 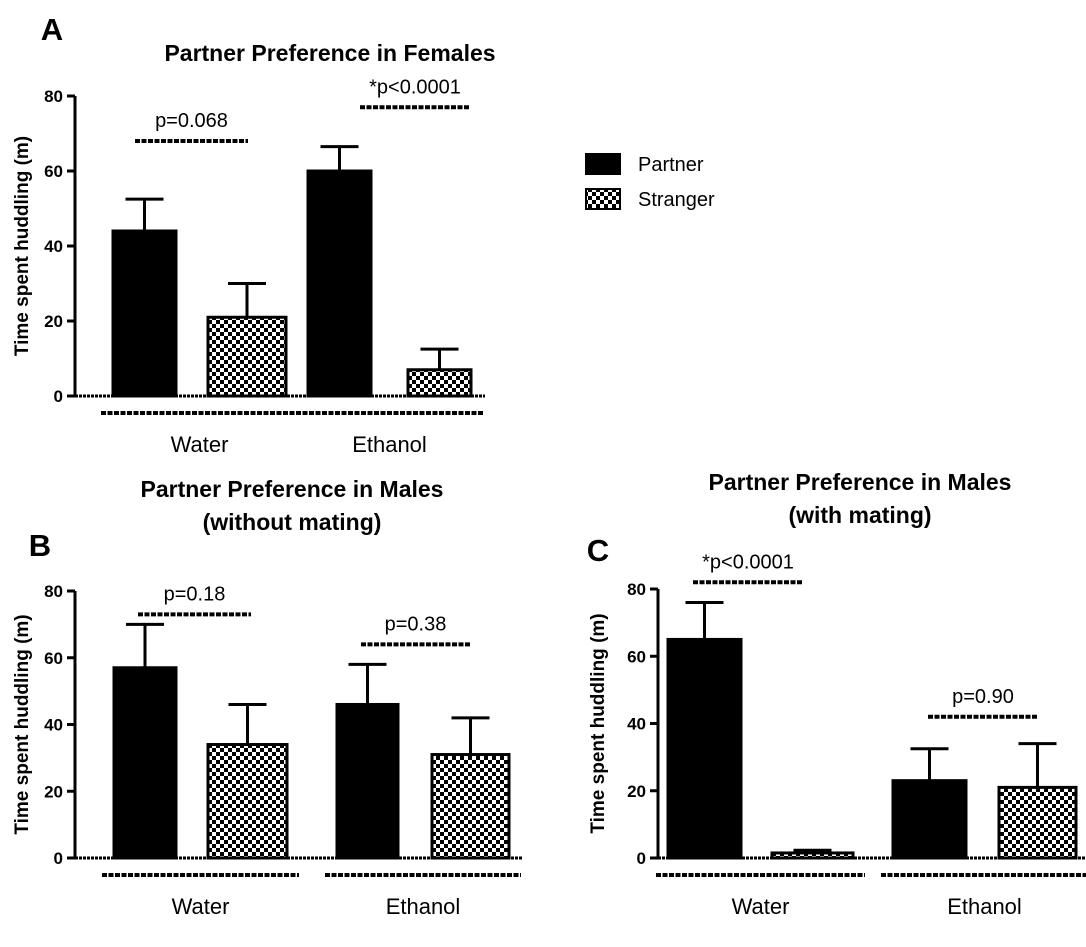 I want to click on chart-title: (with mating), so click(x=859, y=515).